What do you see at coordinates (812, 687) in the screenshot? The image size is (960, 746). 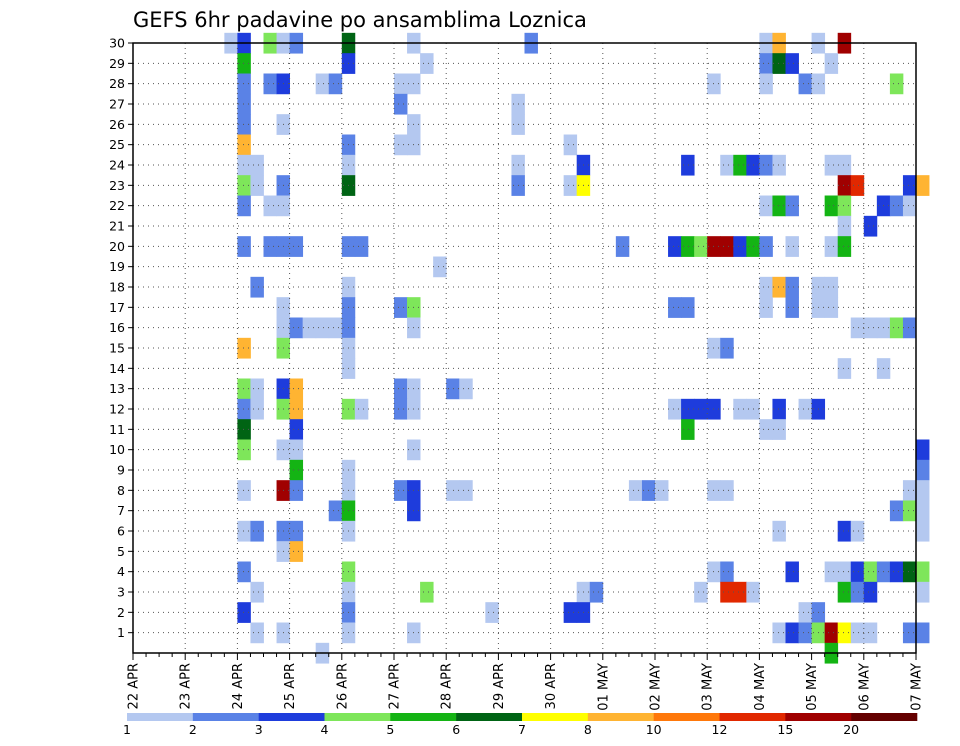 I see `x-tick-label: 05 MAY` at bounding box center [812, 687].